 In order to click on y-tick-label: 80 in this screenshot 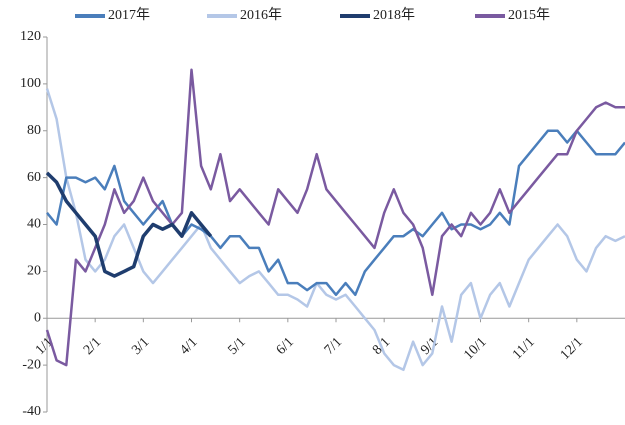, I will do `click(34, 130)`.